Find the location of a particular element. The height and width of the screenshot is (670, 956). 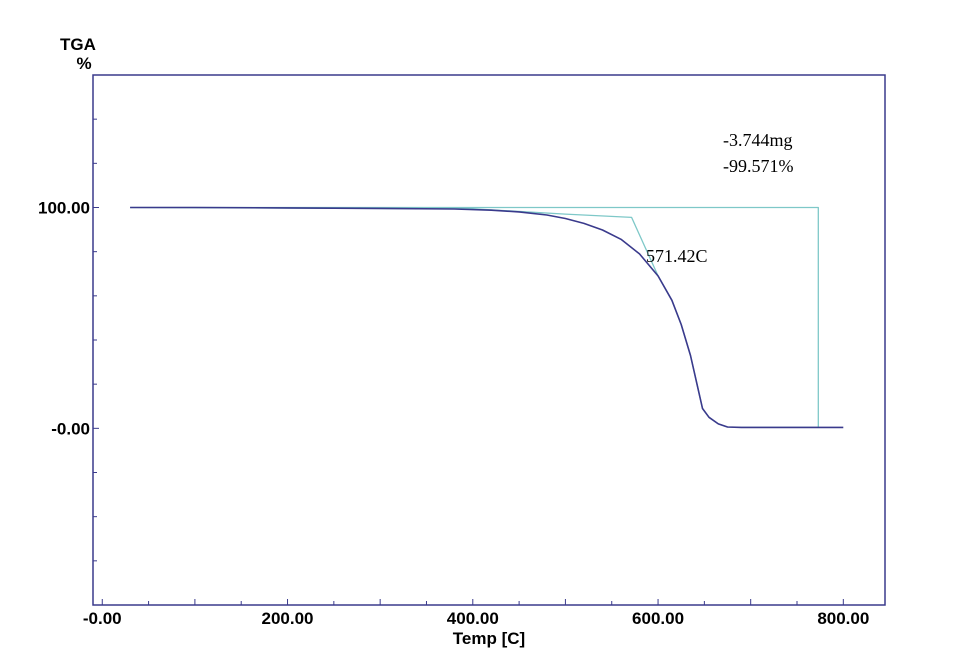

x-tick-label: 800.00 is located at coordinates (843, 618).